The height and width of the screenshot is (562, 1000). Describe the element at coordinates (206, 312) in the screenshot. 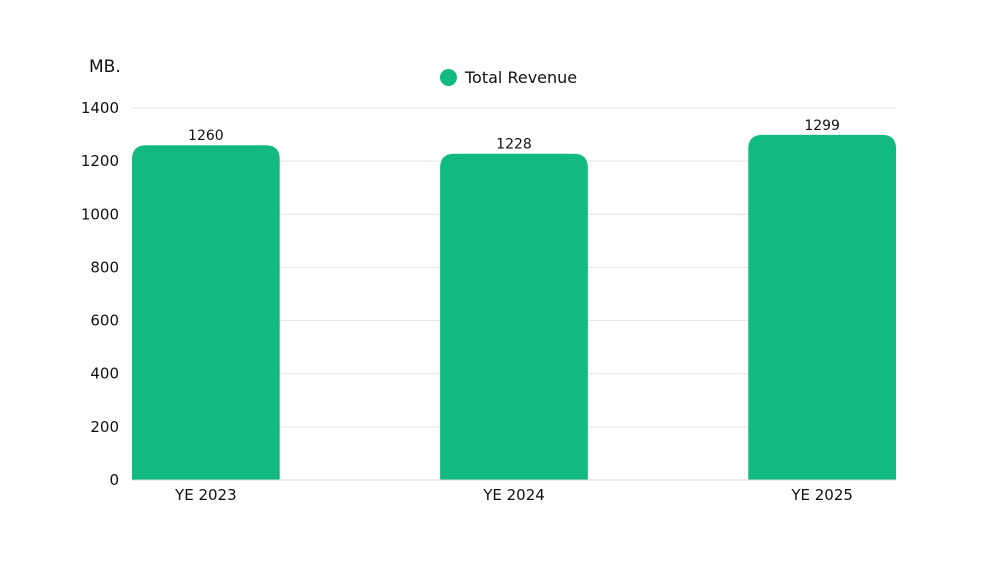

I see `bar-ye-2023` at that location.